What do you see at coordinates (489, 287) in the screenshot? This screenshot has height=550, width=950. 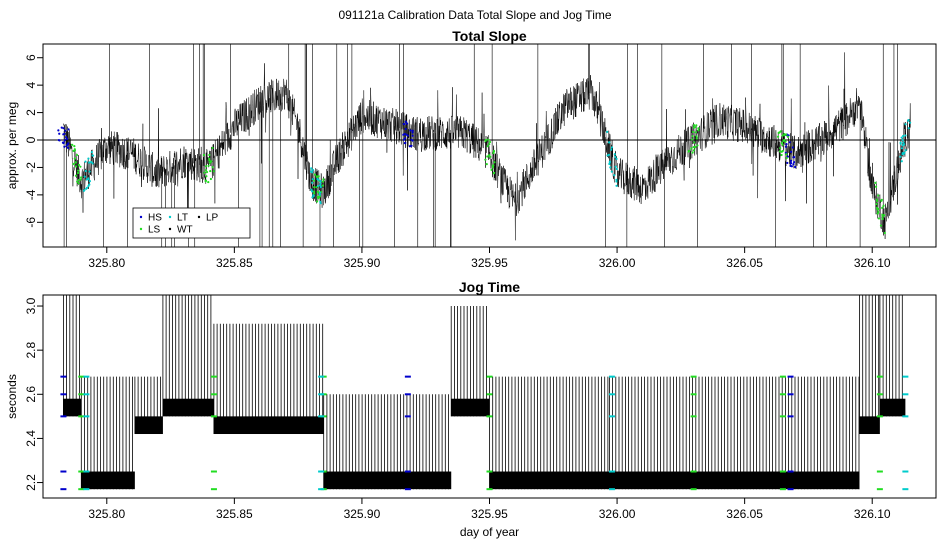 I see `chart-title: Jog Time` at bounding box center [489, 287].